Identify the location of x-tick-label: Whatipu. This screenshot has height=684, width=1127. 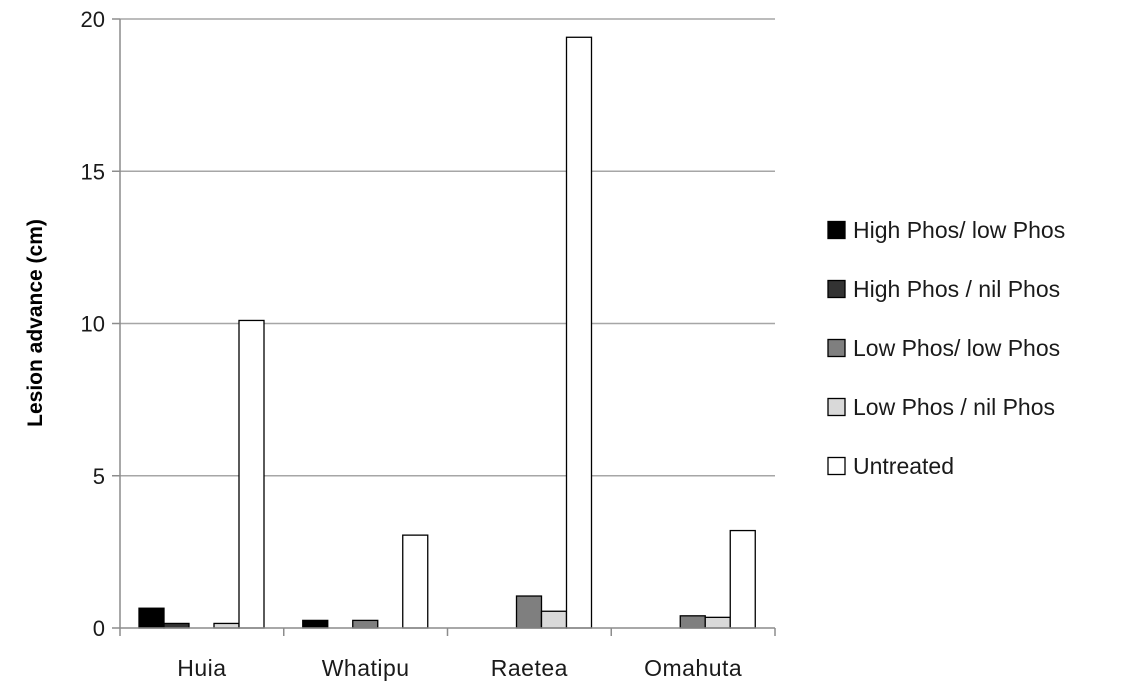
(366, 668).